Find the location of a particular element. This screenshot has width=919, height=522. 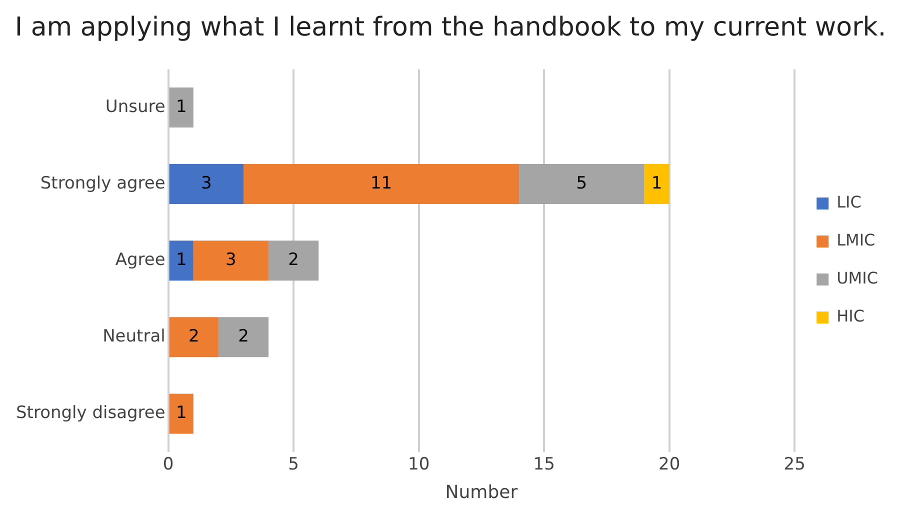

x-tick-label: 25 is located at coordinates (795, 464).